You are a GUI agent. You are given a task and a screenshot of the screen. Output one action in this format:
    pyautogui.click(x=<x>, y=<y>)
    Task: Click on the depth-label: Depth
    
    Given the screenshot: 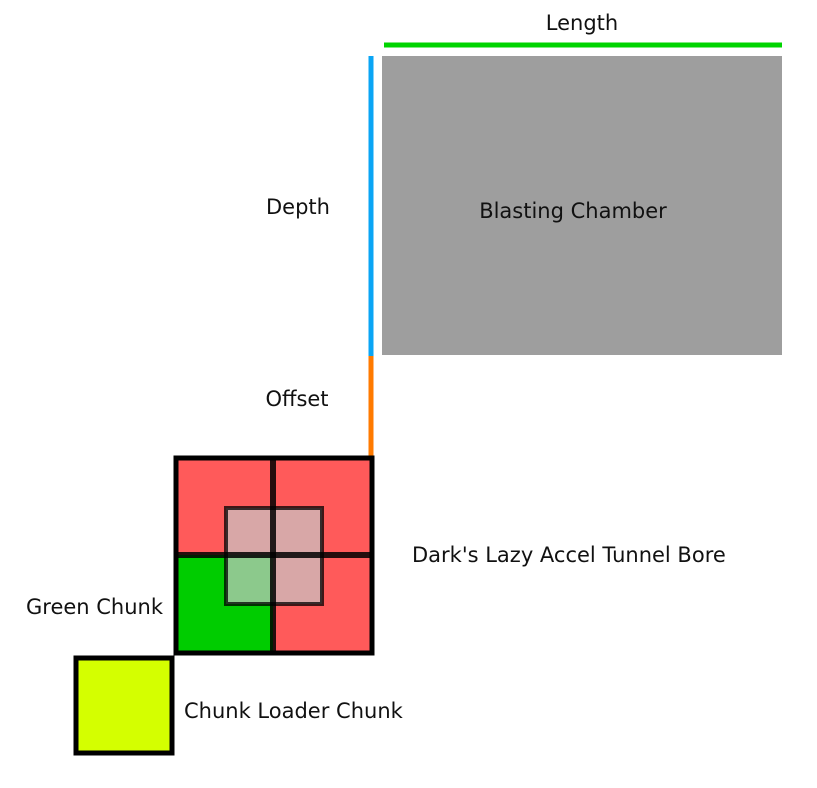 What is the action you would take?
    pyautogui.click(x=298, y=207)
    